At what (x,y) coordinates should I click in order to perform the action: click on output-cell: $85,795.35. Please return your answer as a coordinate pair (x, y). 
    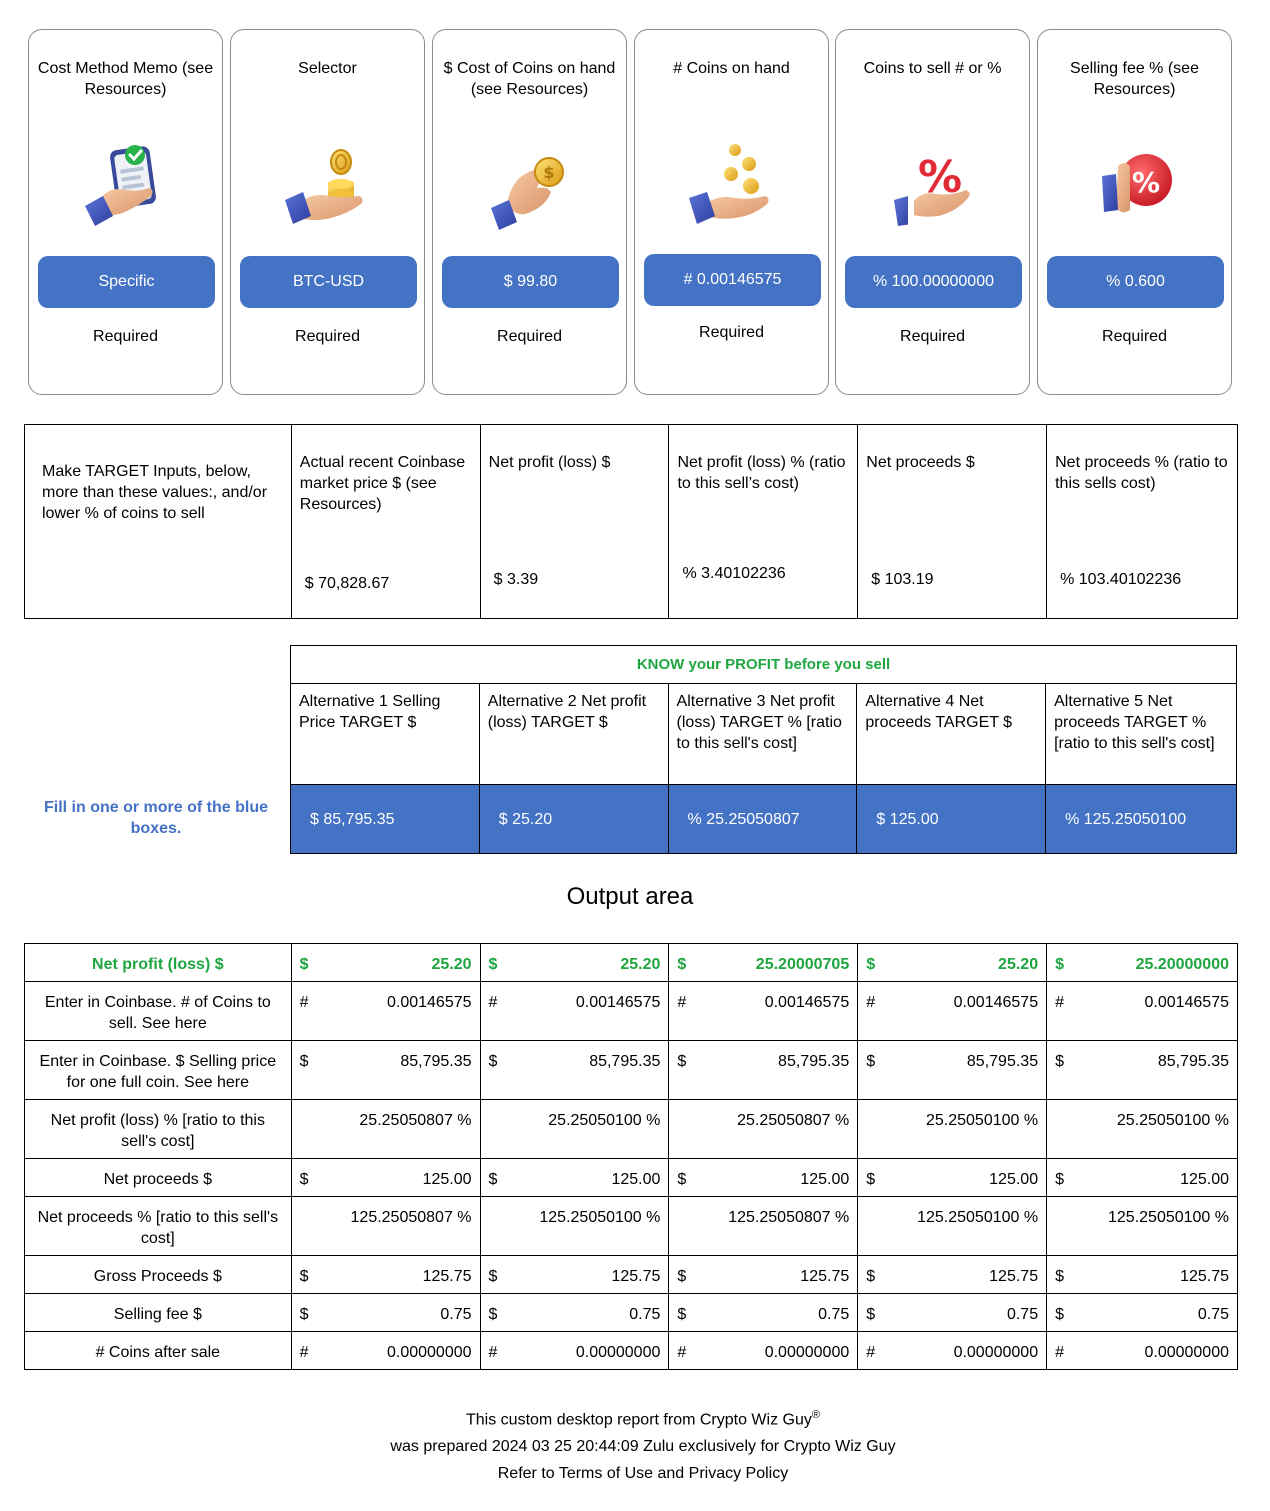
    Looking at the image, I should click on (763, 1070).